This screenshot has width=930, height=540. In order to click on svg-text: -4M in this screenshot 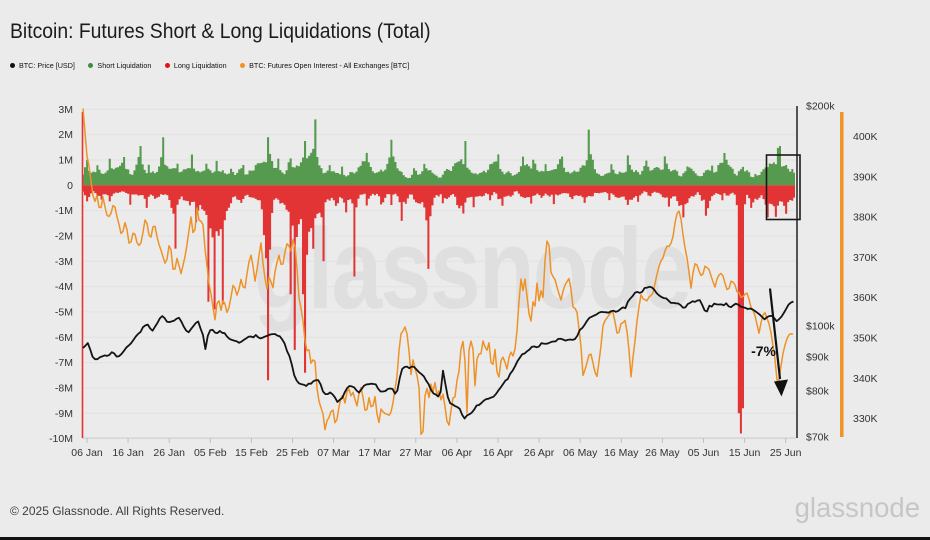, I will do `click(64, 287)`.